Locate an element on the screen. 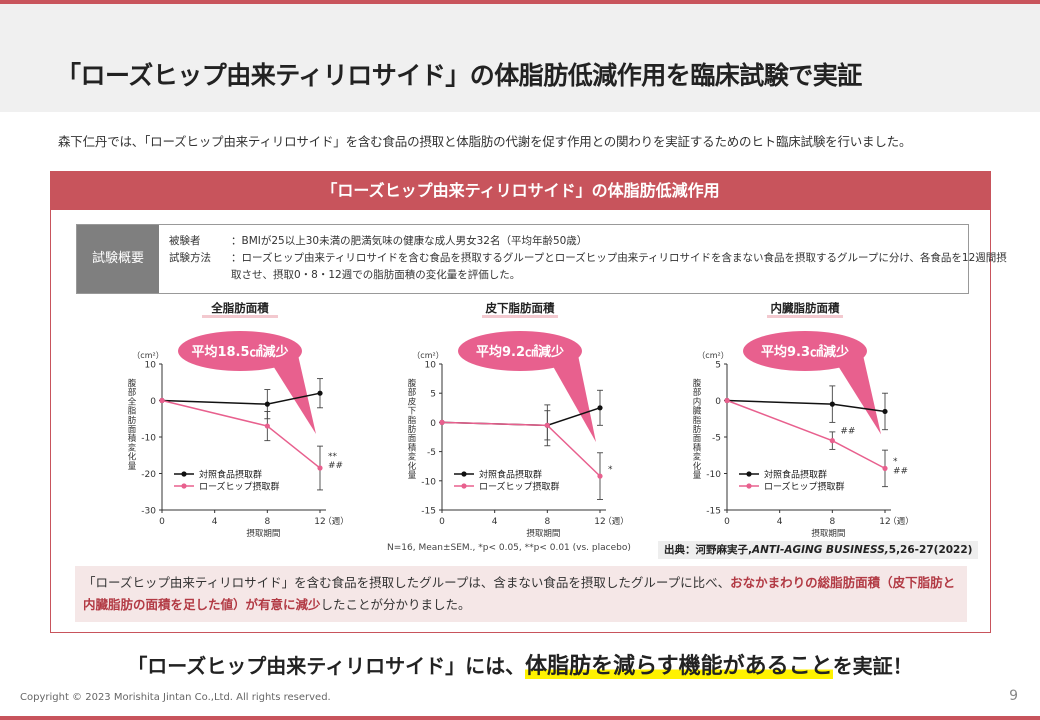 Image resolution: width=1040 pixels, height=720 pixels. x-tick-label: 8 is located at coordinates (832, 522).